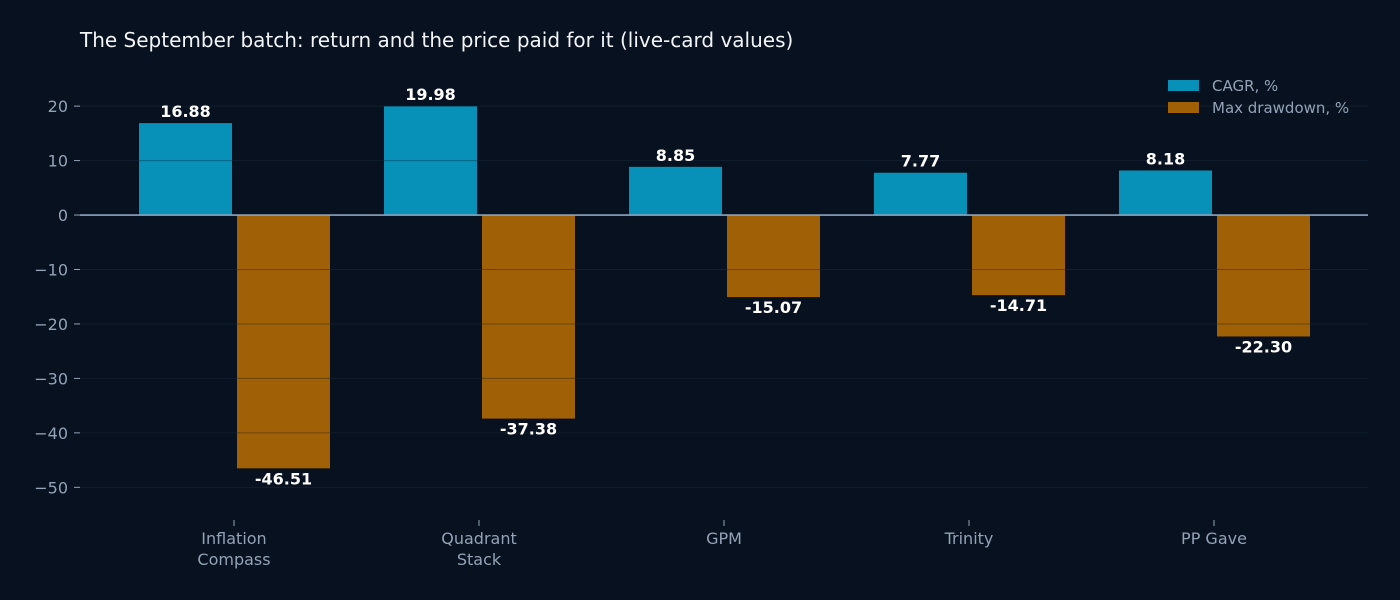 Image resolution: width=1400 pixels, height=600 pixels. I want to click on drawdown-value-label: -14.71, so click(1018, 305).